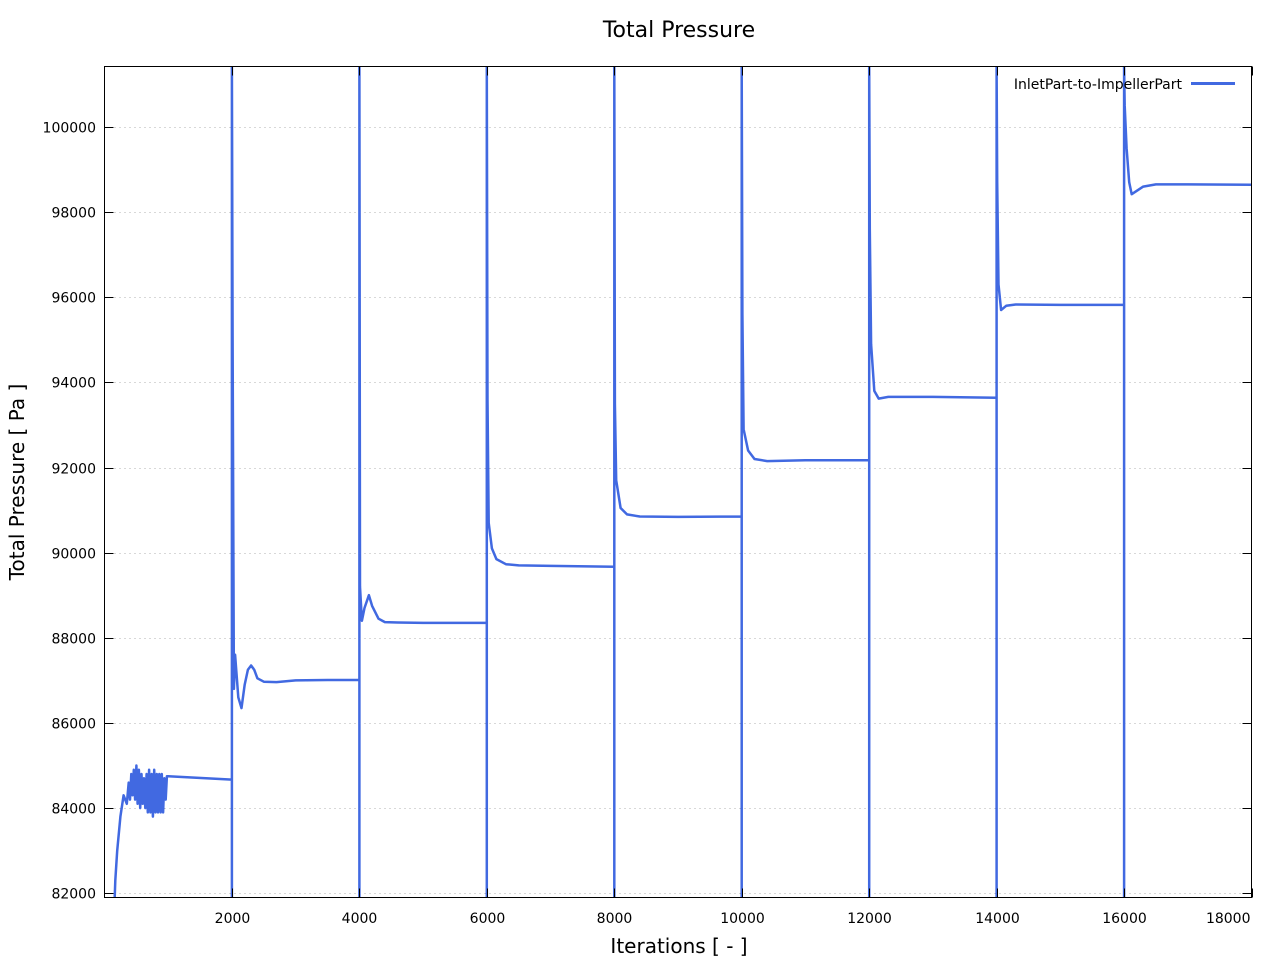 This screenshot has width=1280, height=960. Describe the element at coordinates (678, 30) in the screenshot. I see `chart-title: Total Pressure` at that location.